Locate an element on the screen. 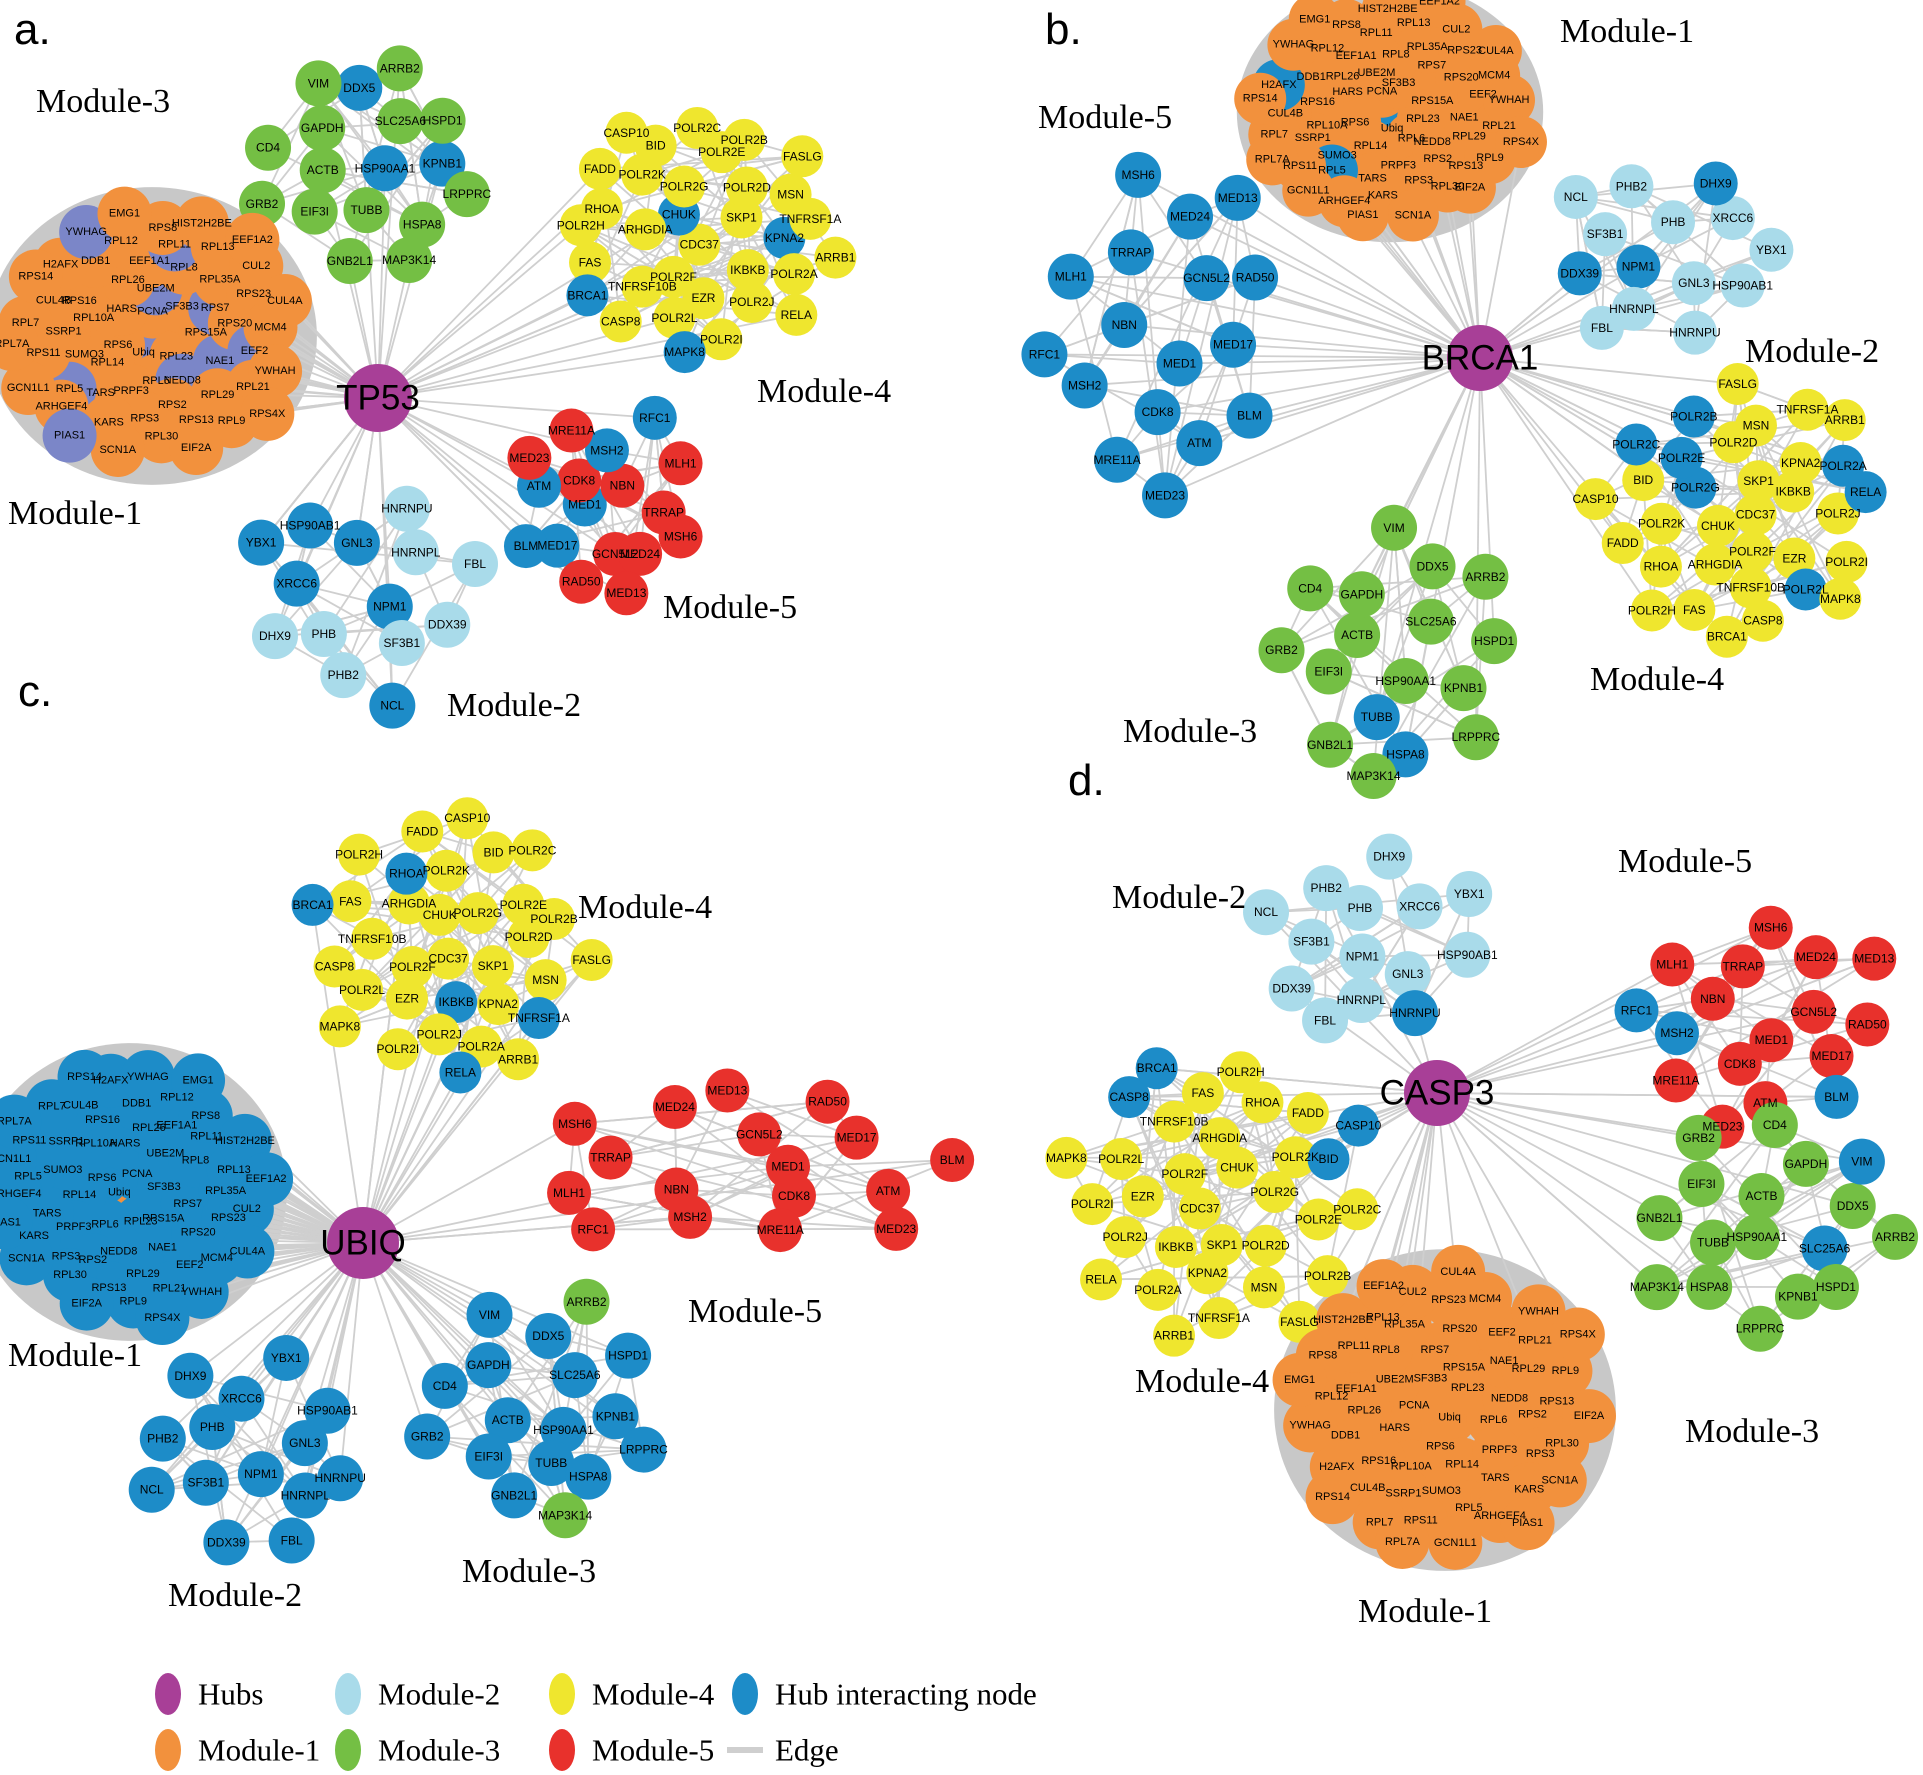  node-GCN1L1 is located at coordinates (1455, 1542).